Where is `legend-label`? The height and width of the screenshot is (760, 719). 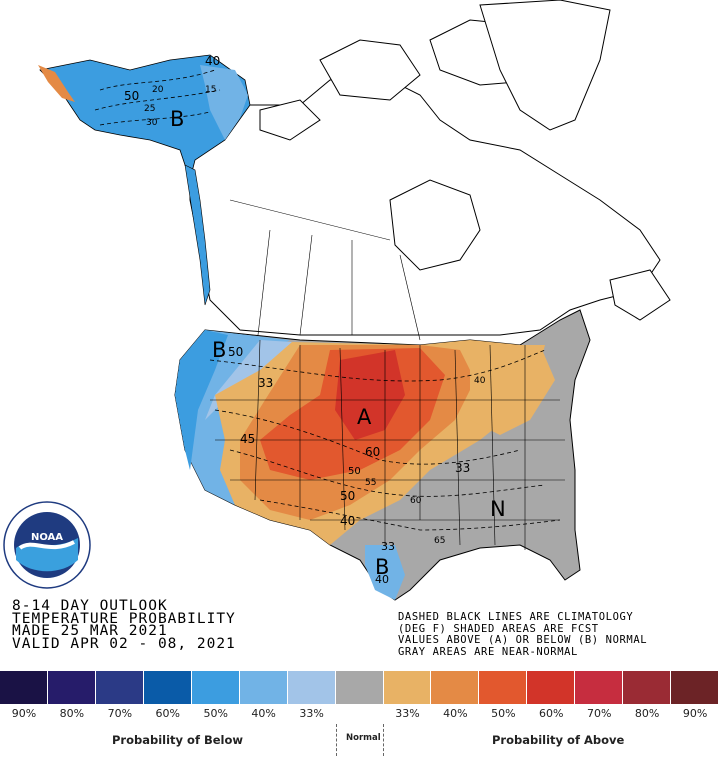
legend-label is located at coordinates (360, 714).